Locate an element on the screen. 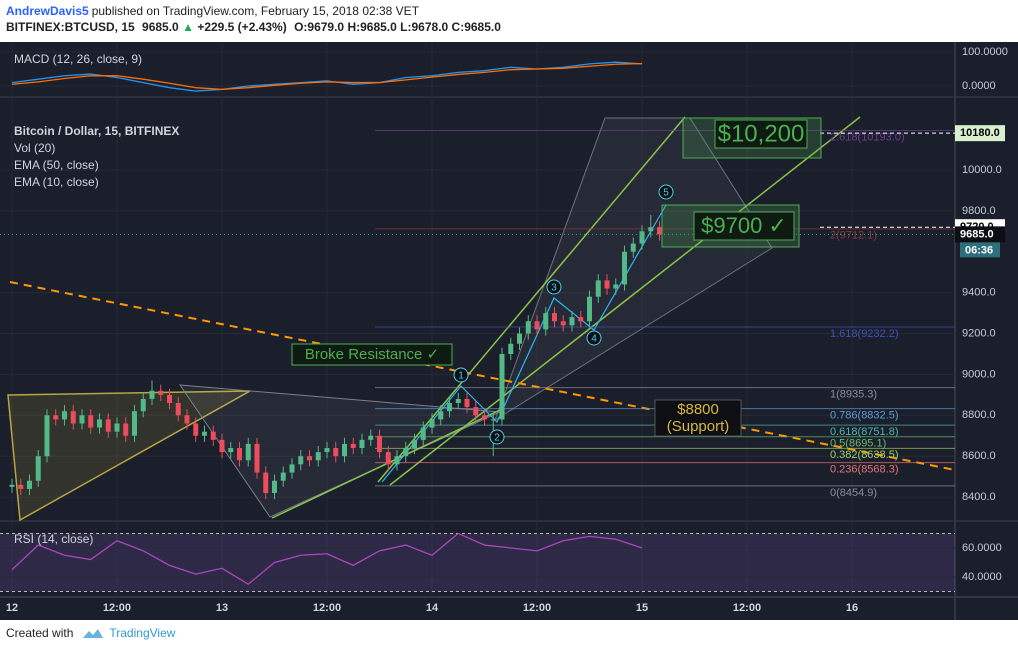 The height and width of the screenshot is (652, 1018). x-tick-label: 15 is located at coordinates (642, 608).